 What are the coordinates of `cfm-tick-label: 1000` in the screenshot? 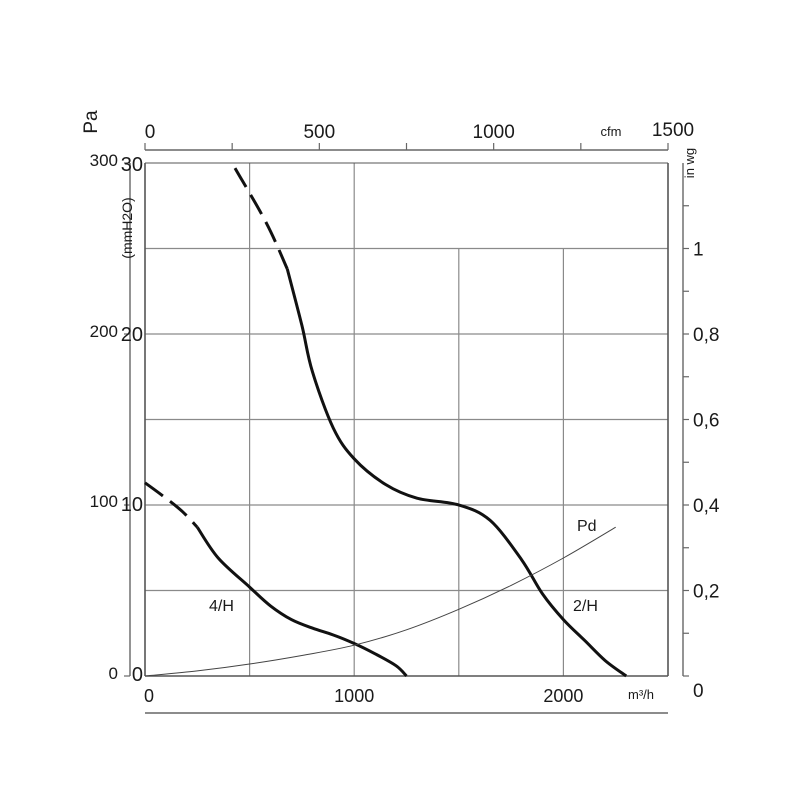 It's located at (494, 132).